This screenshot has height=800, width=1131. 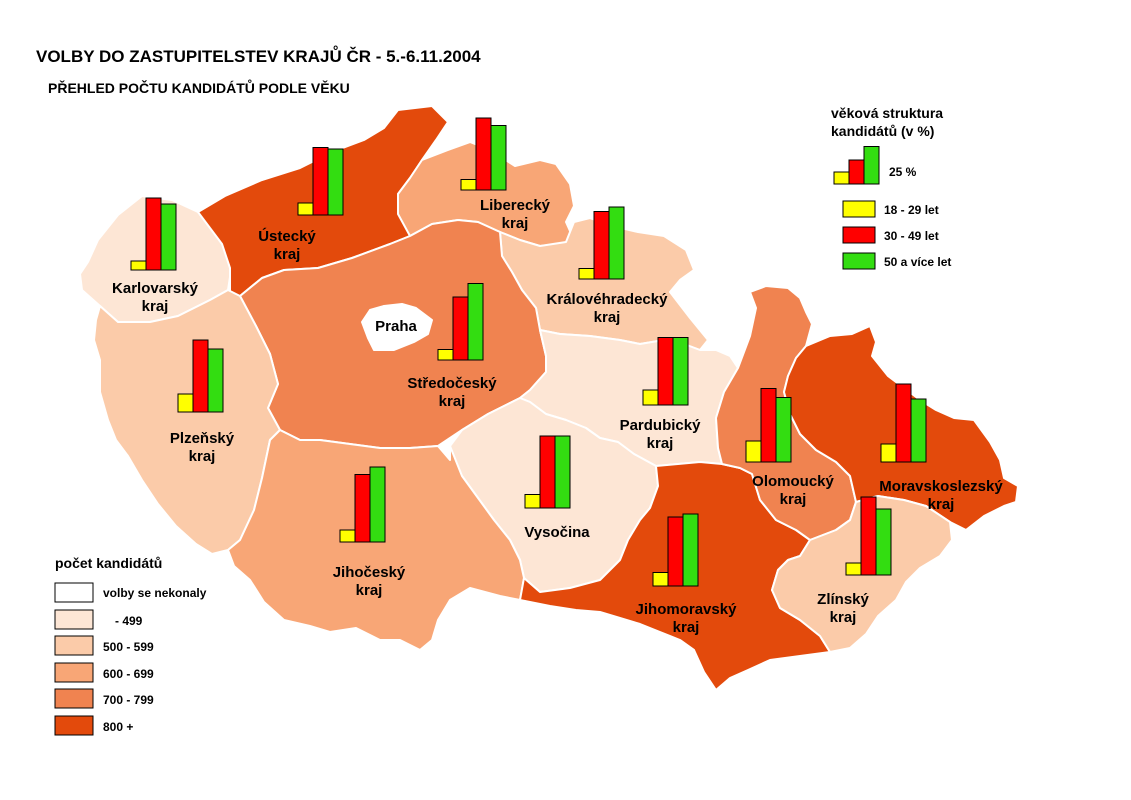 I want to click on age-bar-plzensky-50-plus, so click(x=215, y=380).